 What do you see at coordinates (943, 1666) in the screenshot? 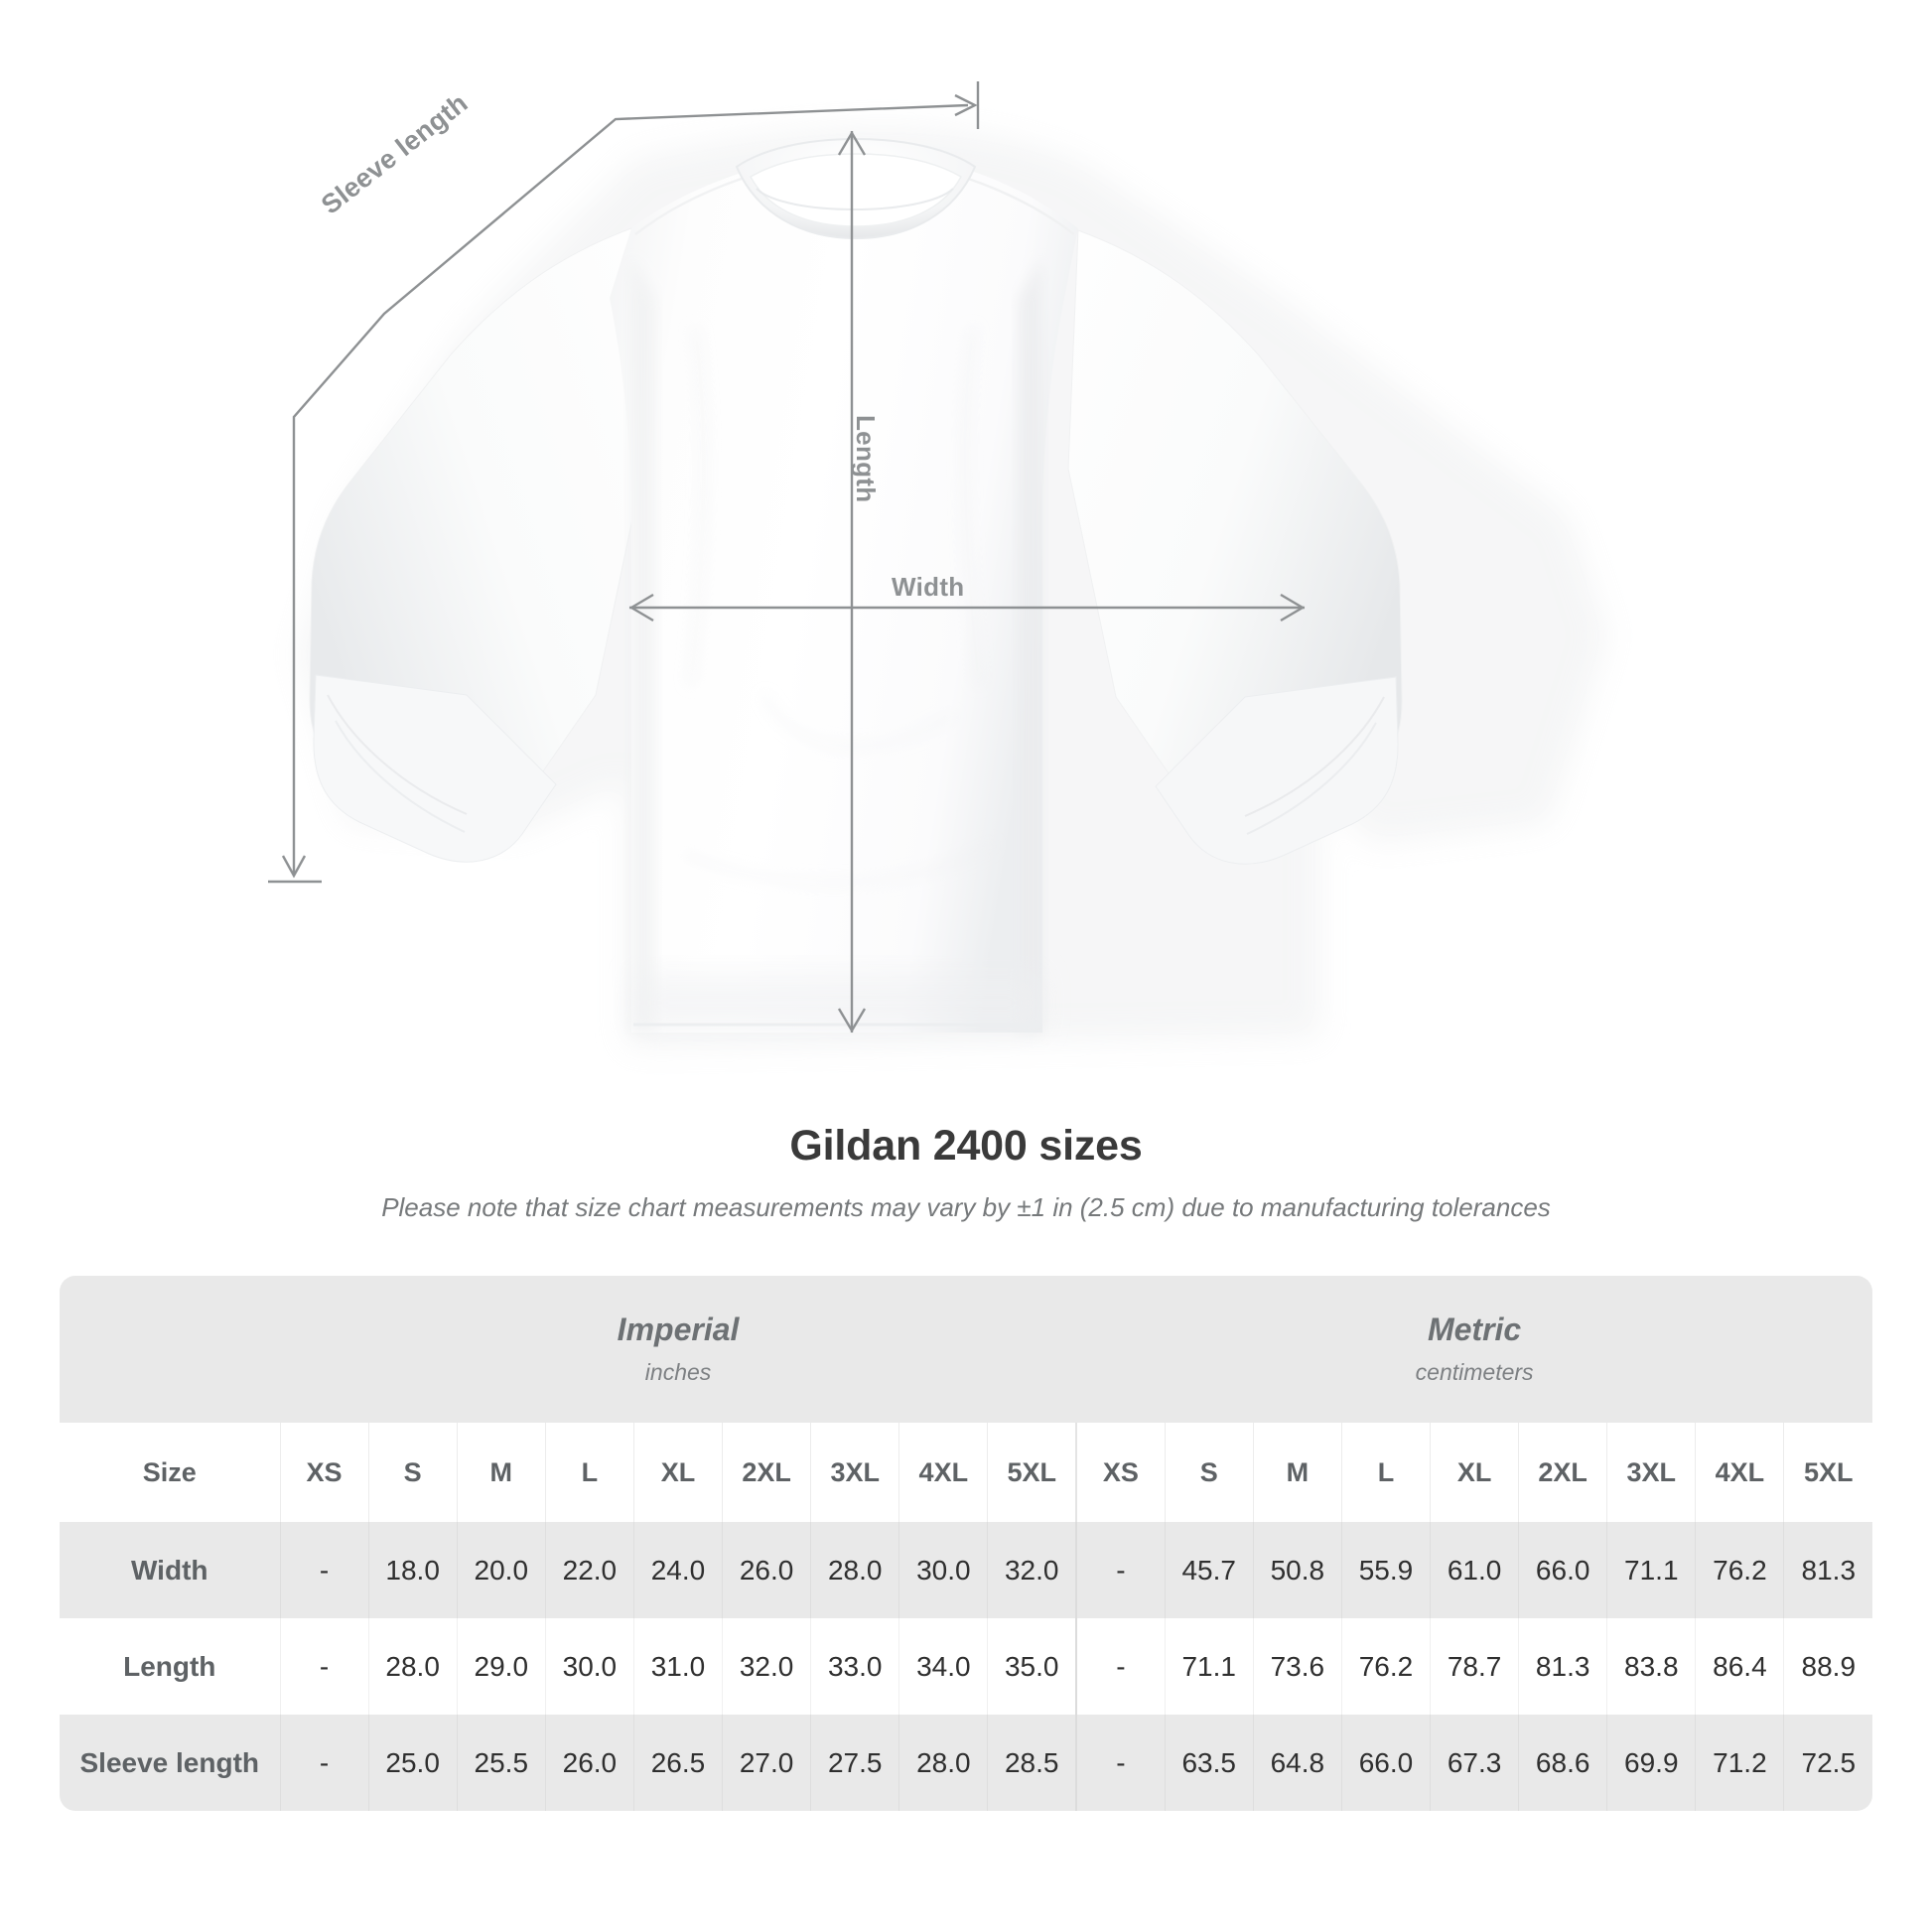
I see `cell-length-imperial-4xl: 34.0` at bounding box center [943, 1666].